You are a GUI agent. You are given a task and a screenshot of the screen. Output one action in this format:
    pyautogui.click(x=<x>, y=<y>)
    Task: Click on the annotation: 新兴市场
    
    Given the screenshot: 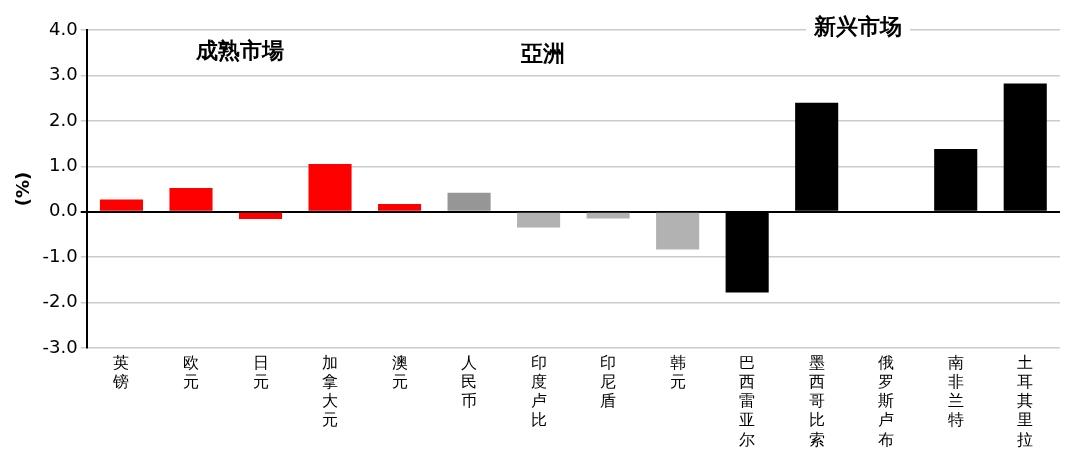 What is the action you would take?
    pyautogui.click(x=857, y=26)
    